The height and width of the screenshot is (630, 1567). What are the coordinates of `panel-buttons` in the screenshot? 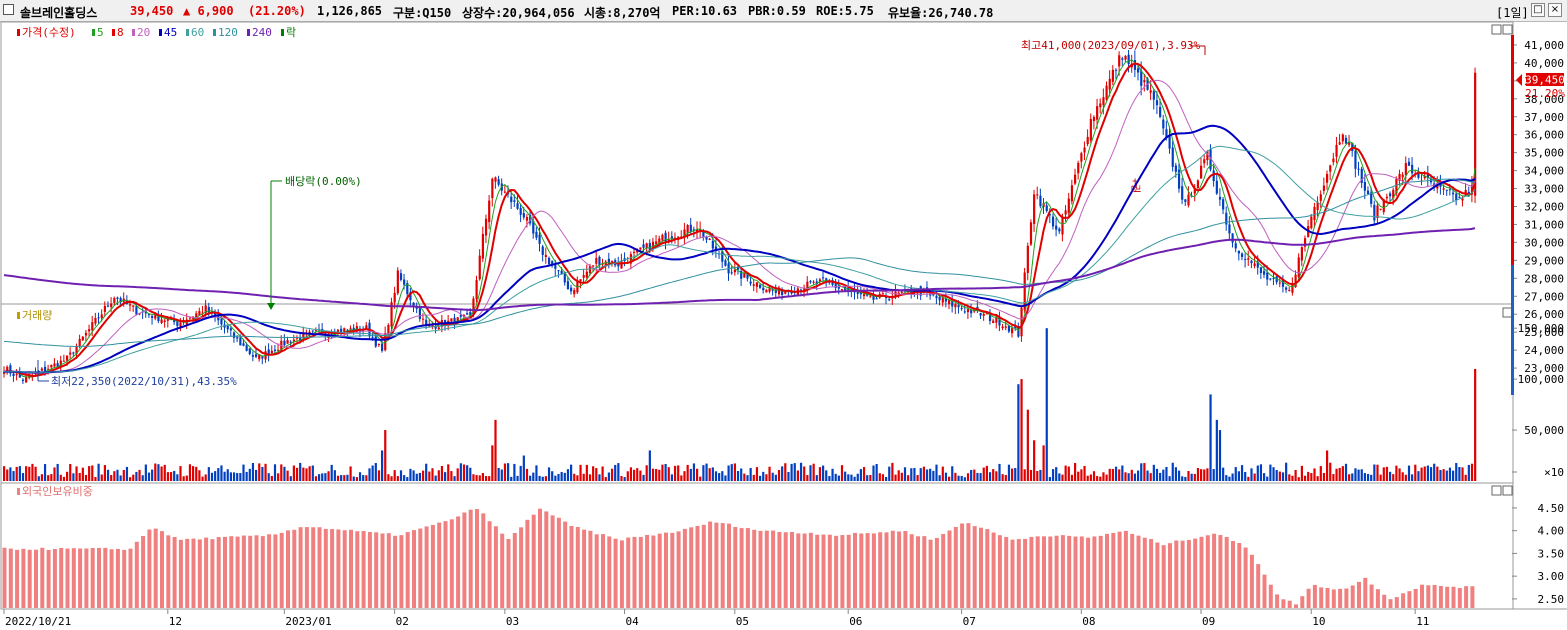 It's located at (1502, 260).